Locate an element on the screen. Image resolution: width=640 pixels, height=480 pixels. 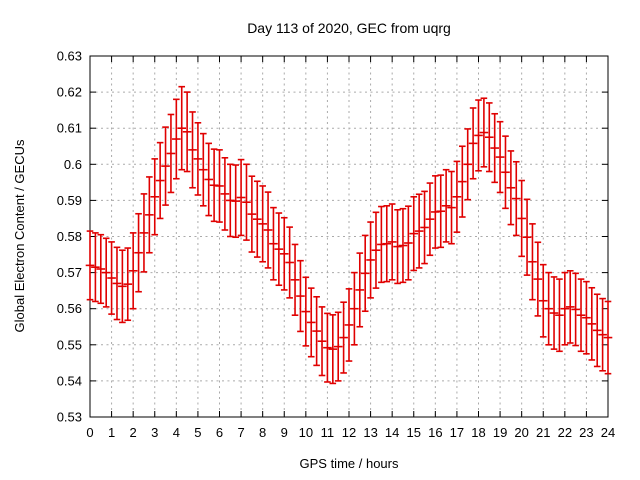
x-tick-label: 2 is located at coordinates (133, 432).